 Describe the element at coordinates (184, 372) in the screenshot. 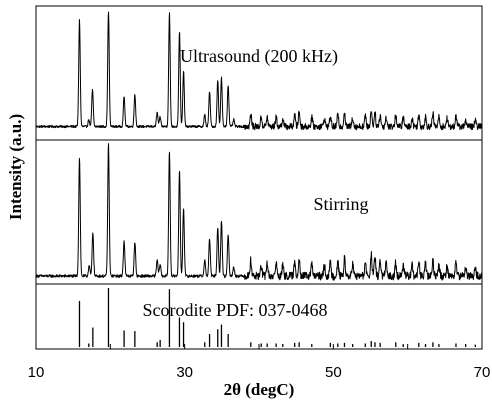

I see `x-tick-label: 30` at that location.